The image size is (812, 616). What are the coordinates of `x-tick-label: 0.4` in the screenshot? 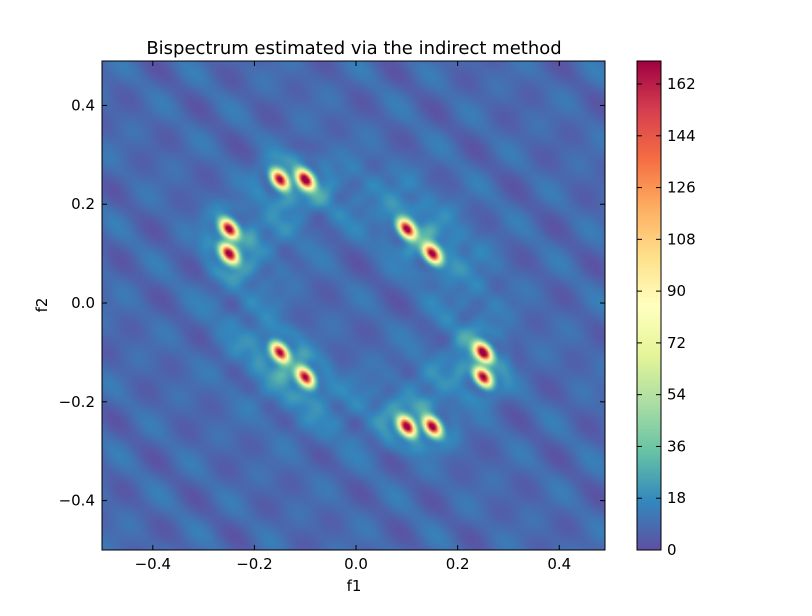 It's located at (559, 564).